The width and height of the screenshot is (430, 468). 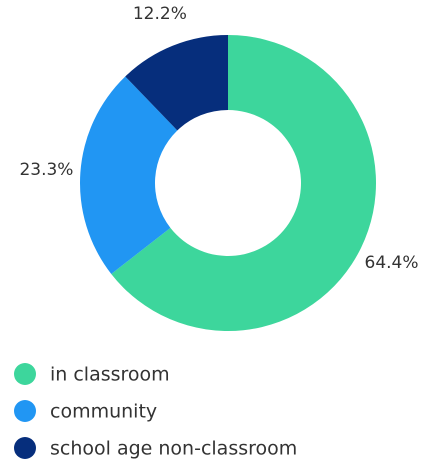 What do you see at coordinates (110, 375) in the screenshot?
I see `legend-label: in classroom` at bounding box center [110, 375].